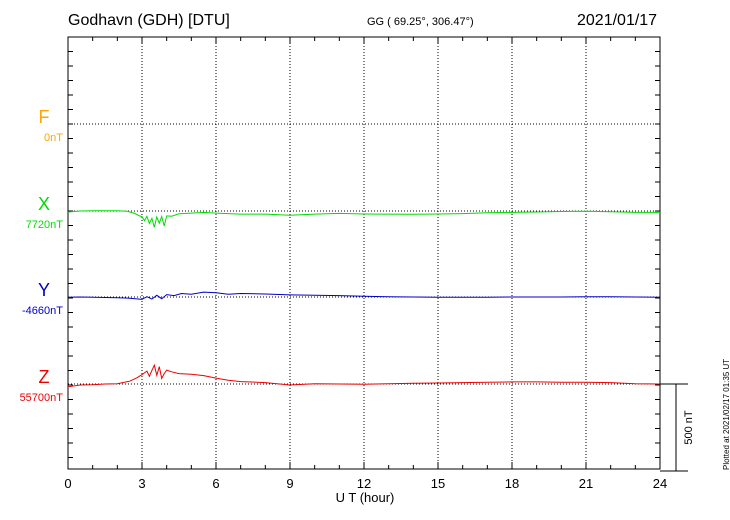 This screenshot has width=730, height=520. I want to click on trace-baseline-z: 55700nT, so click(42, 398).